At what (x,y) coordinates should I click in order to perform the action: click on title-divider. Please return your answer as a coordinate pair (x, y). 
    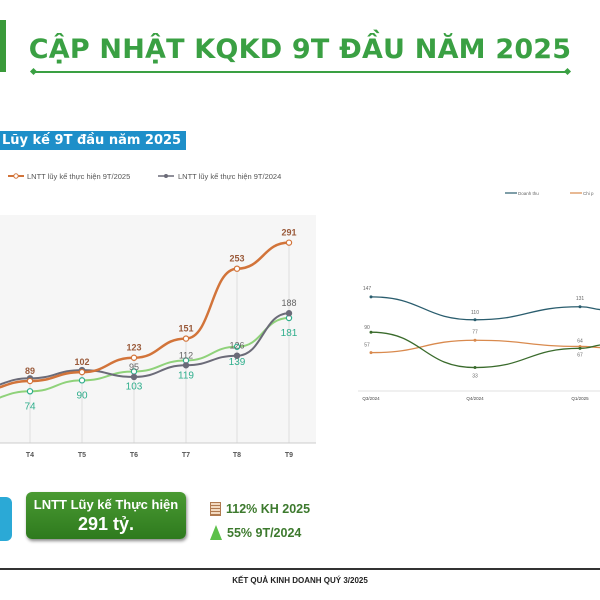
    Looking at the image, I should click on (301, 72).